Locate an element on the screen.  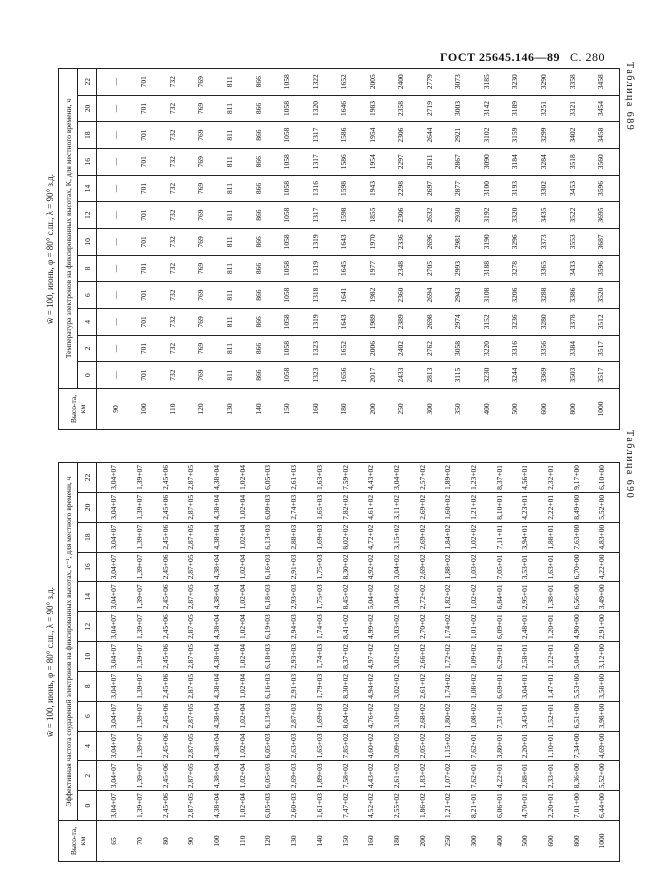
value: 1652 is located at coordinates (344, 348).